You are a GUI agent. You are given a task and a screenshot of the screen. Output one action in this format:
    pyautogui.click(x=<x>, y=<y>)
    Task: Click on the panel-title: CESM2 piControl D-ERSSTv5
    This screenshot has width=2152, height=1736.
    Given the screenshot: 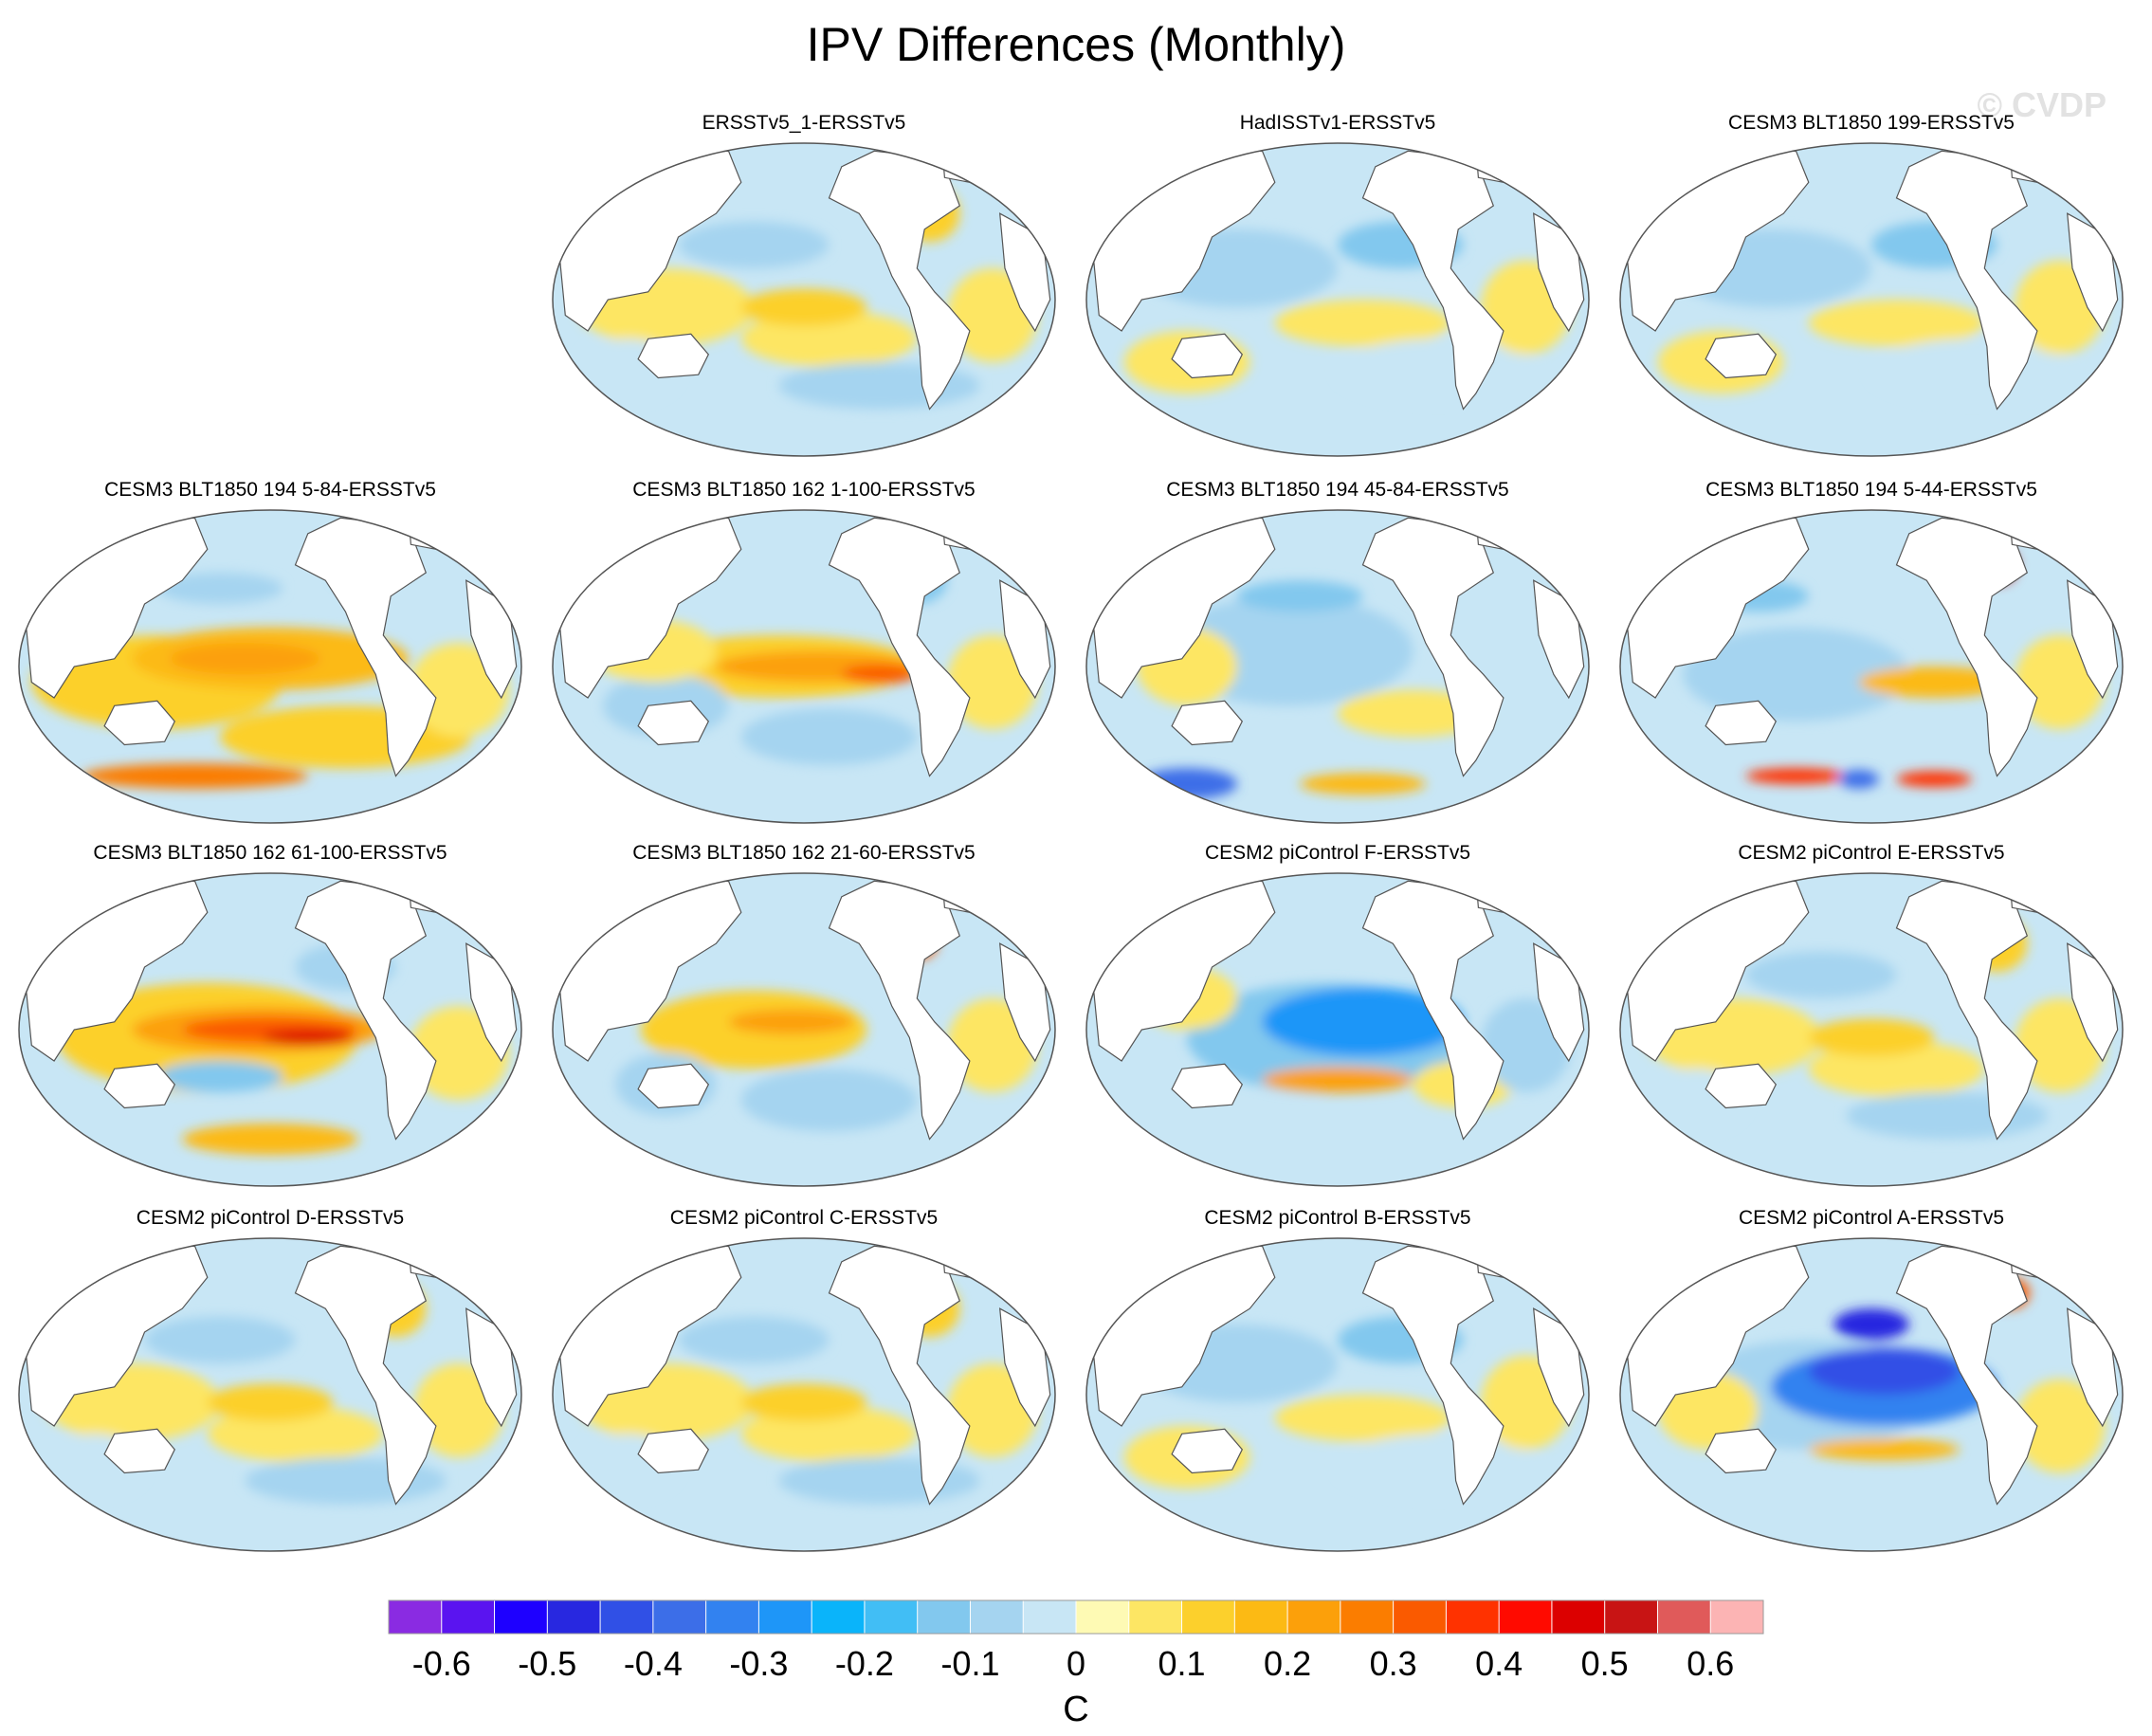 What is the action you would take?
    pyautogui.click(x=270, y=1218)
    